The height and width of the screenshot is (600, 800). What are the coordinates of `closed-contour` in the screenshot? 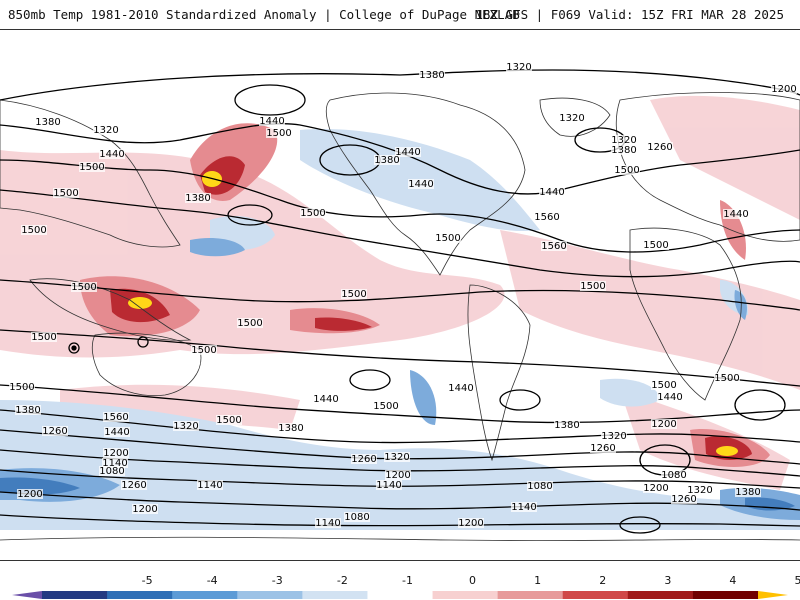 It's located at (640, 525).